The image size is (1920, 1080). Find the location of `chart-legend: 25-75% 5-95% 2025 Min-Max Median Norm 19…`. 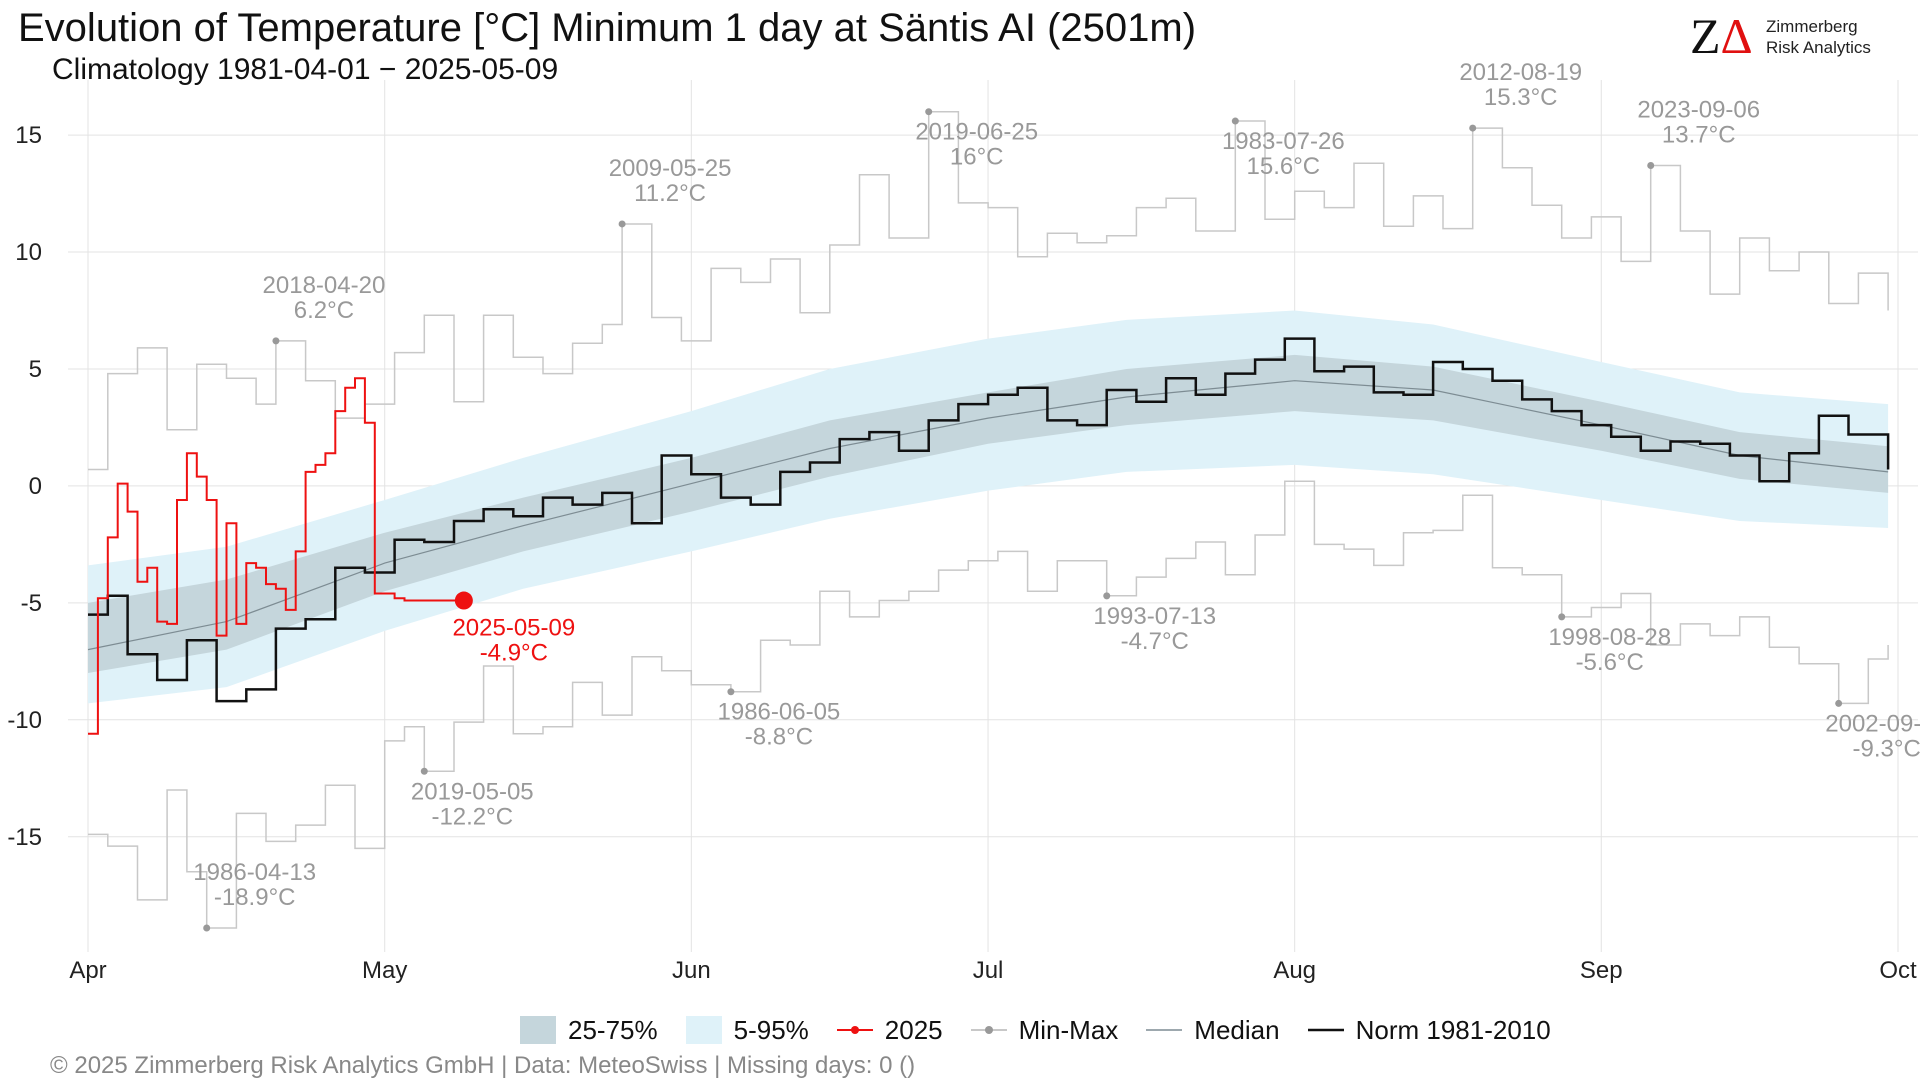

chart-legend: 25-75% 5-95% 2025 Min-Max Median Norm 19… is located at coordinates (1049, 1030).